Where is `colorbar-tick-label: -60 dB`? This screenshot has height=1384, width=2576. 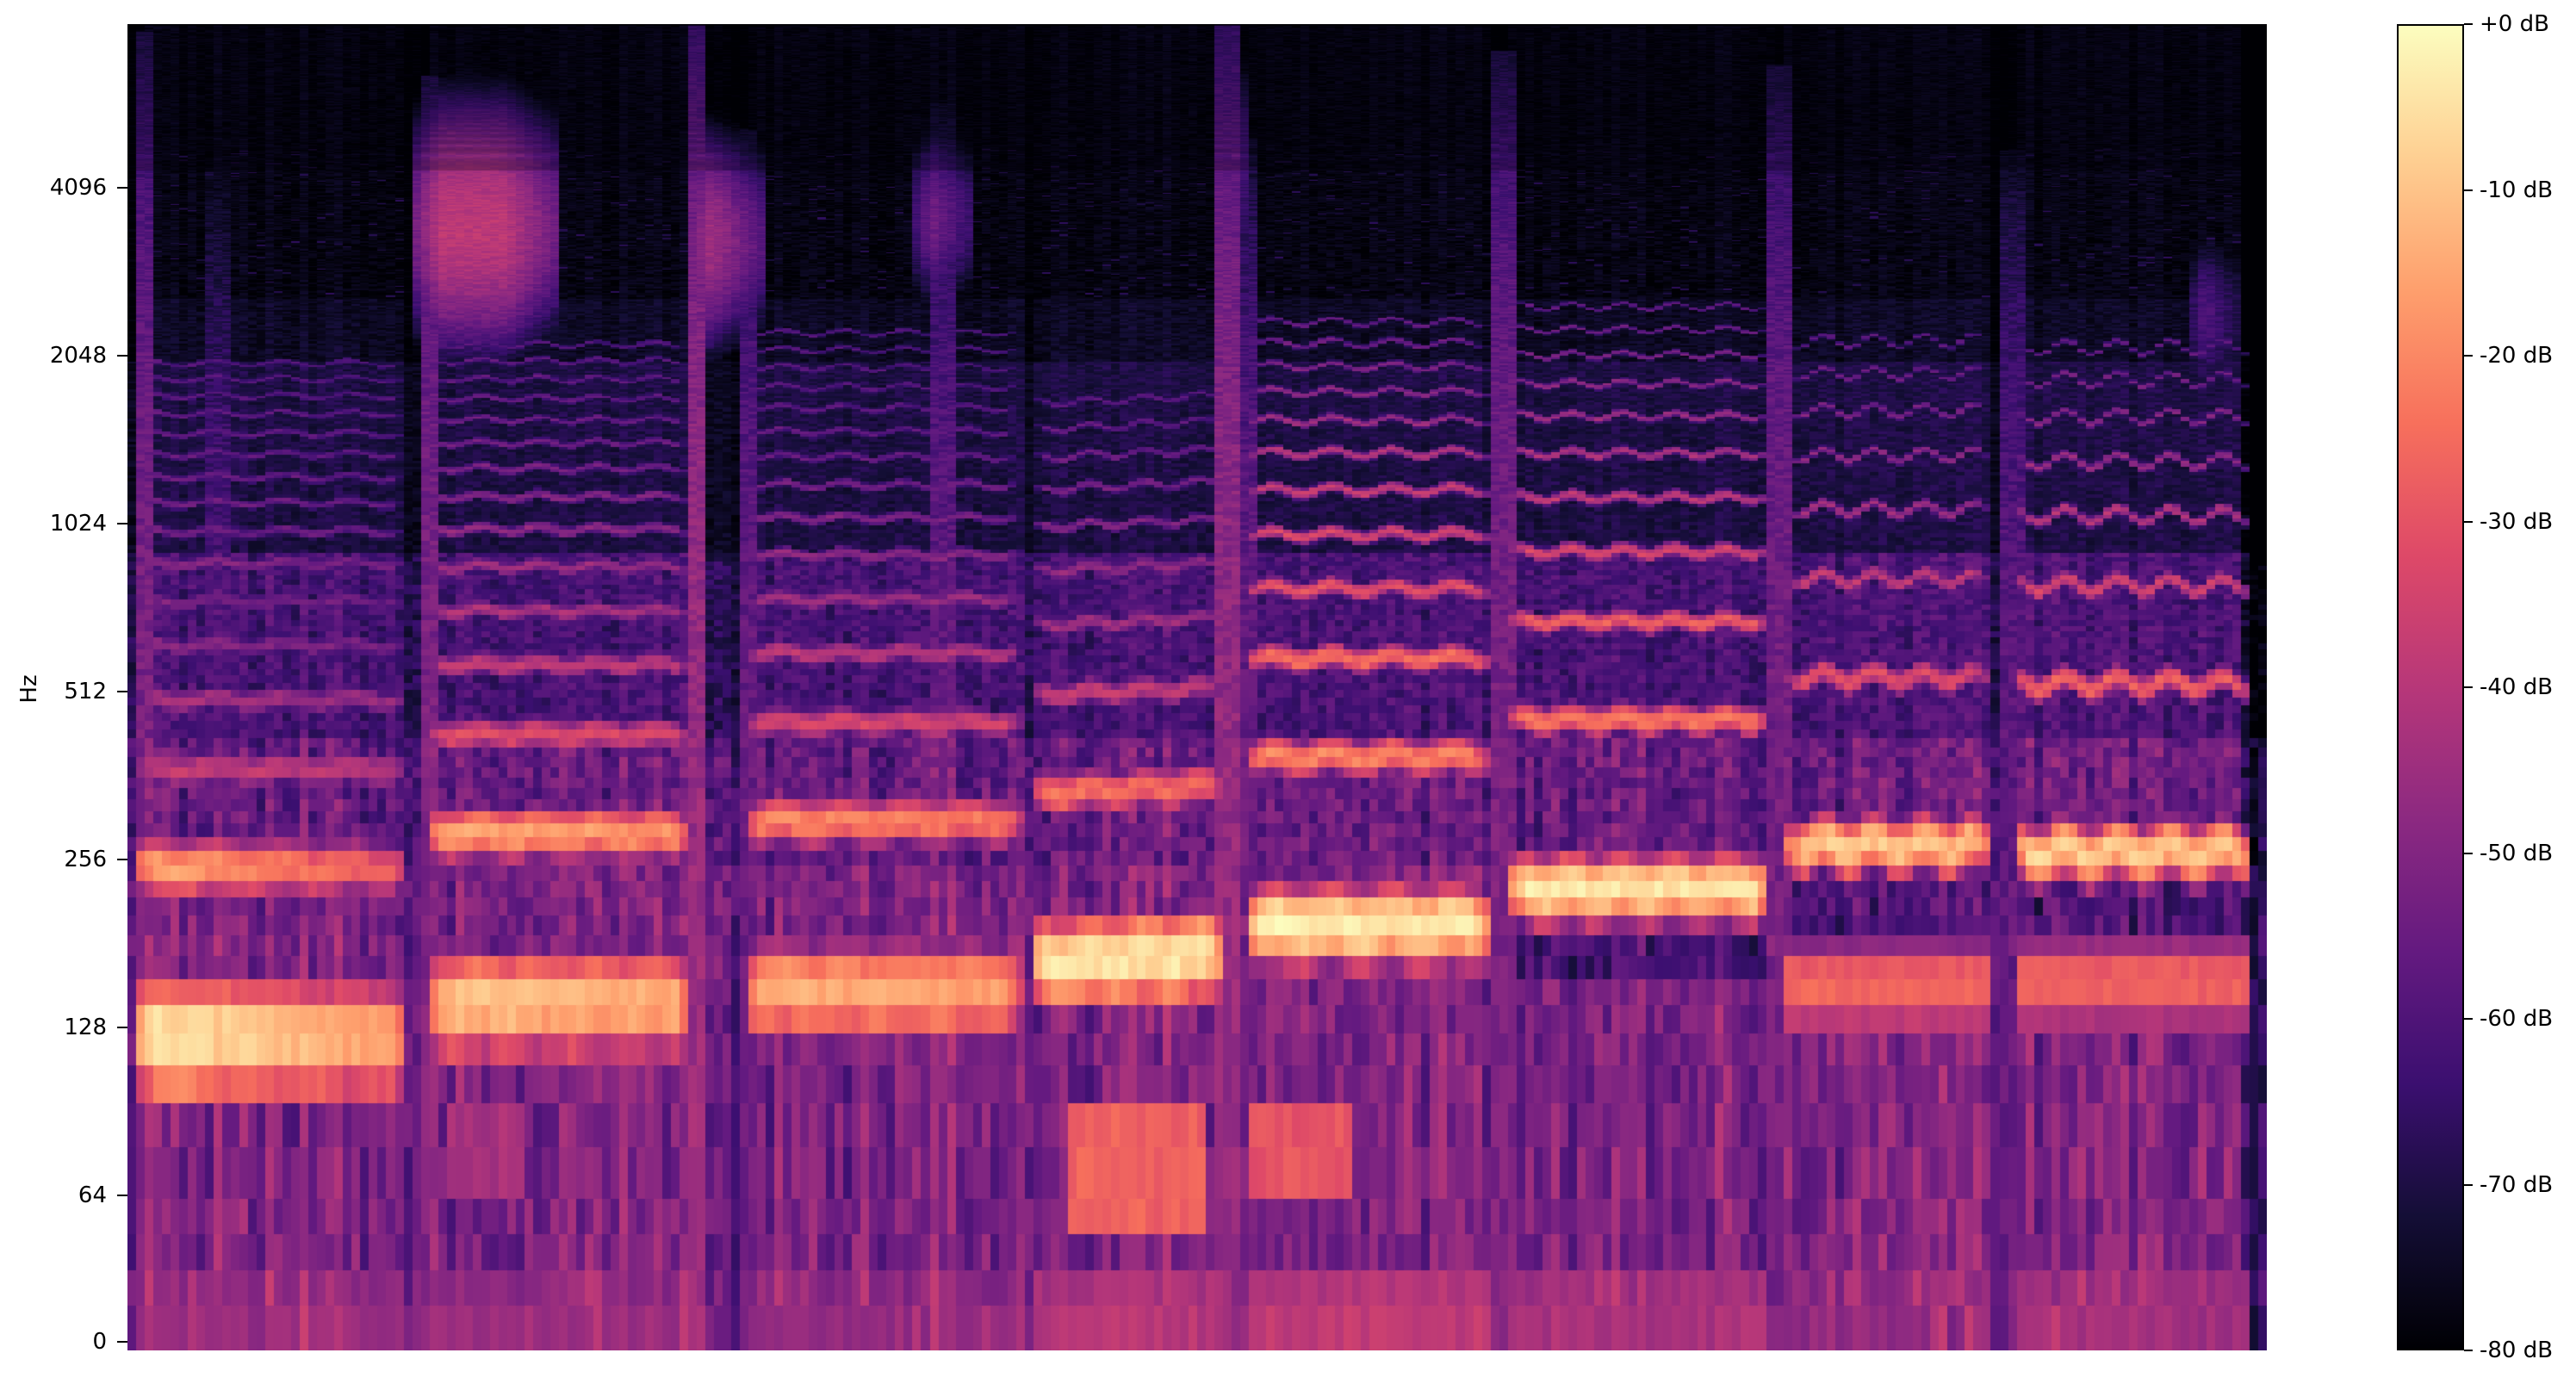
colorbar-tick-label: -60 dB is located at coordinates (2517, 1019).